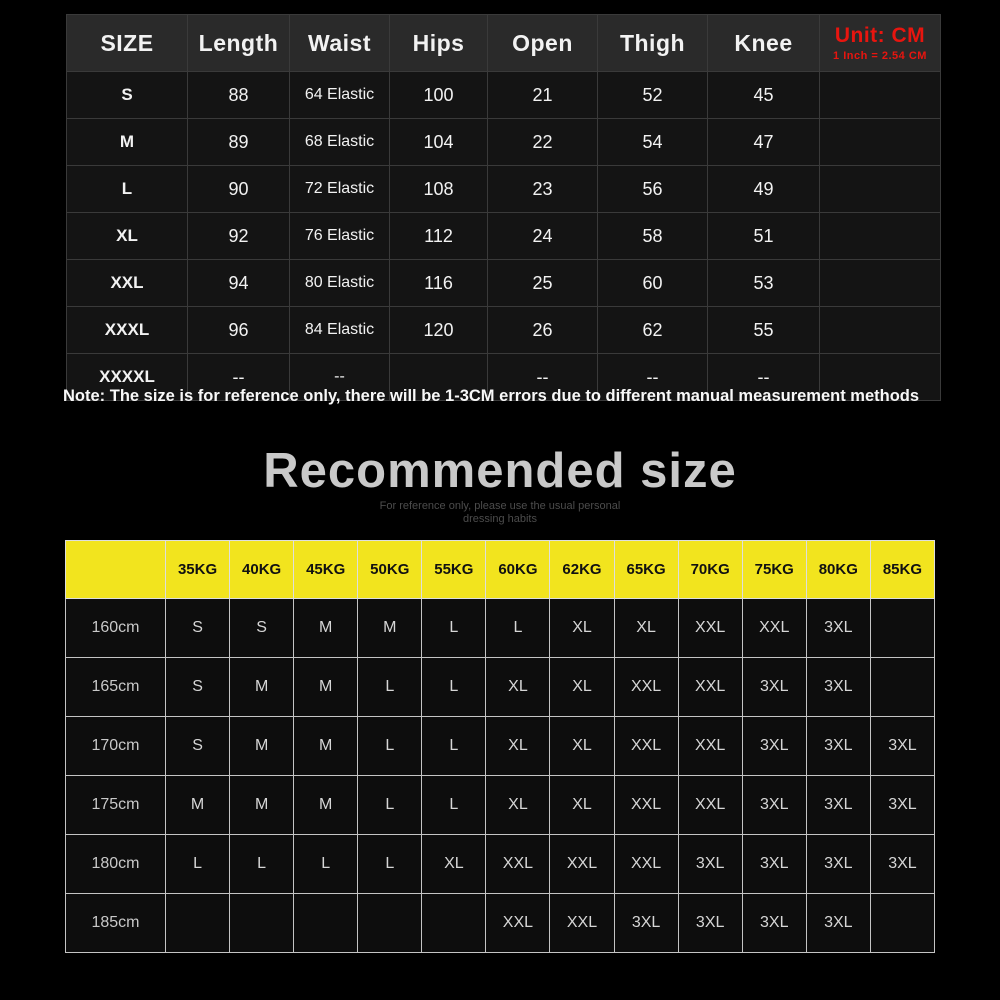  Describe the element at coordinates (542, 236) in the screenshot. I see `open-value: 24` at that location.